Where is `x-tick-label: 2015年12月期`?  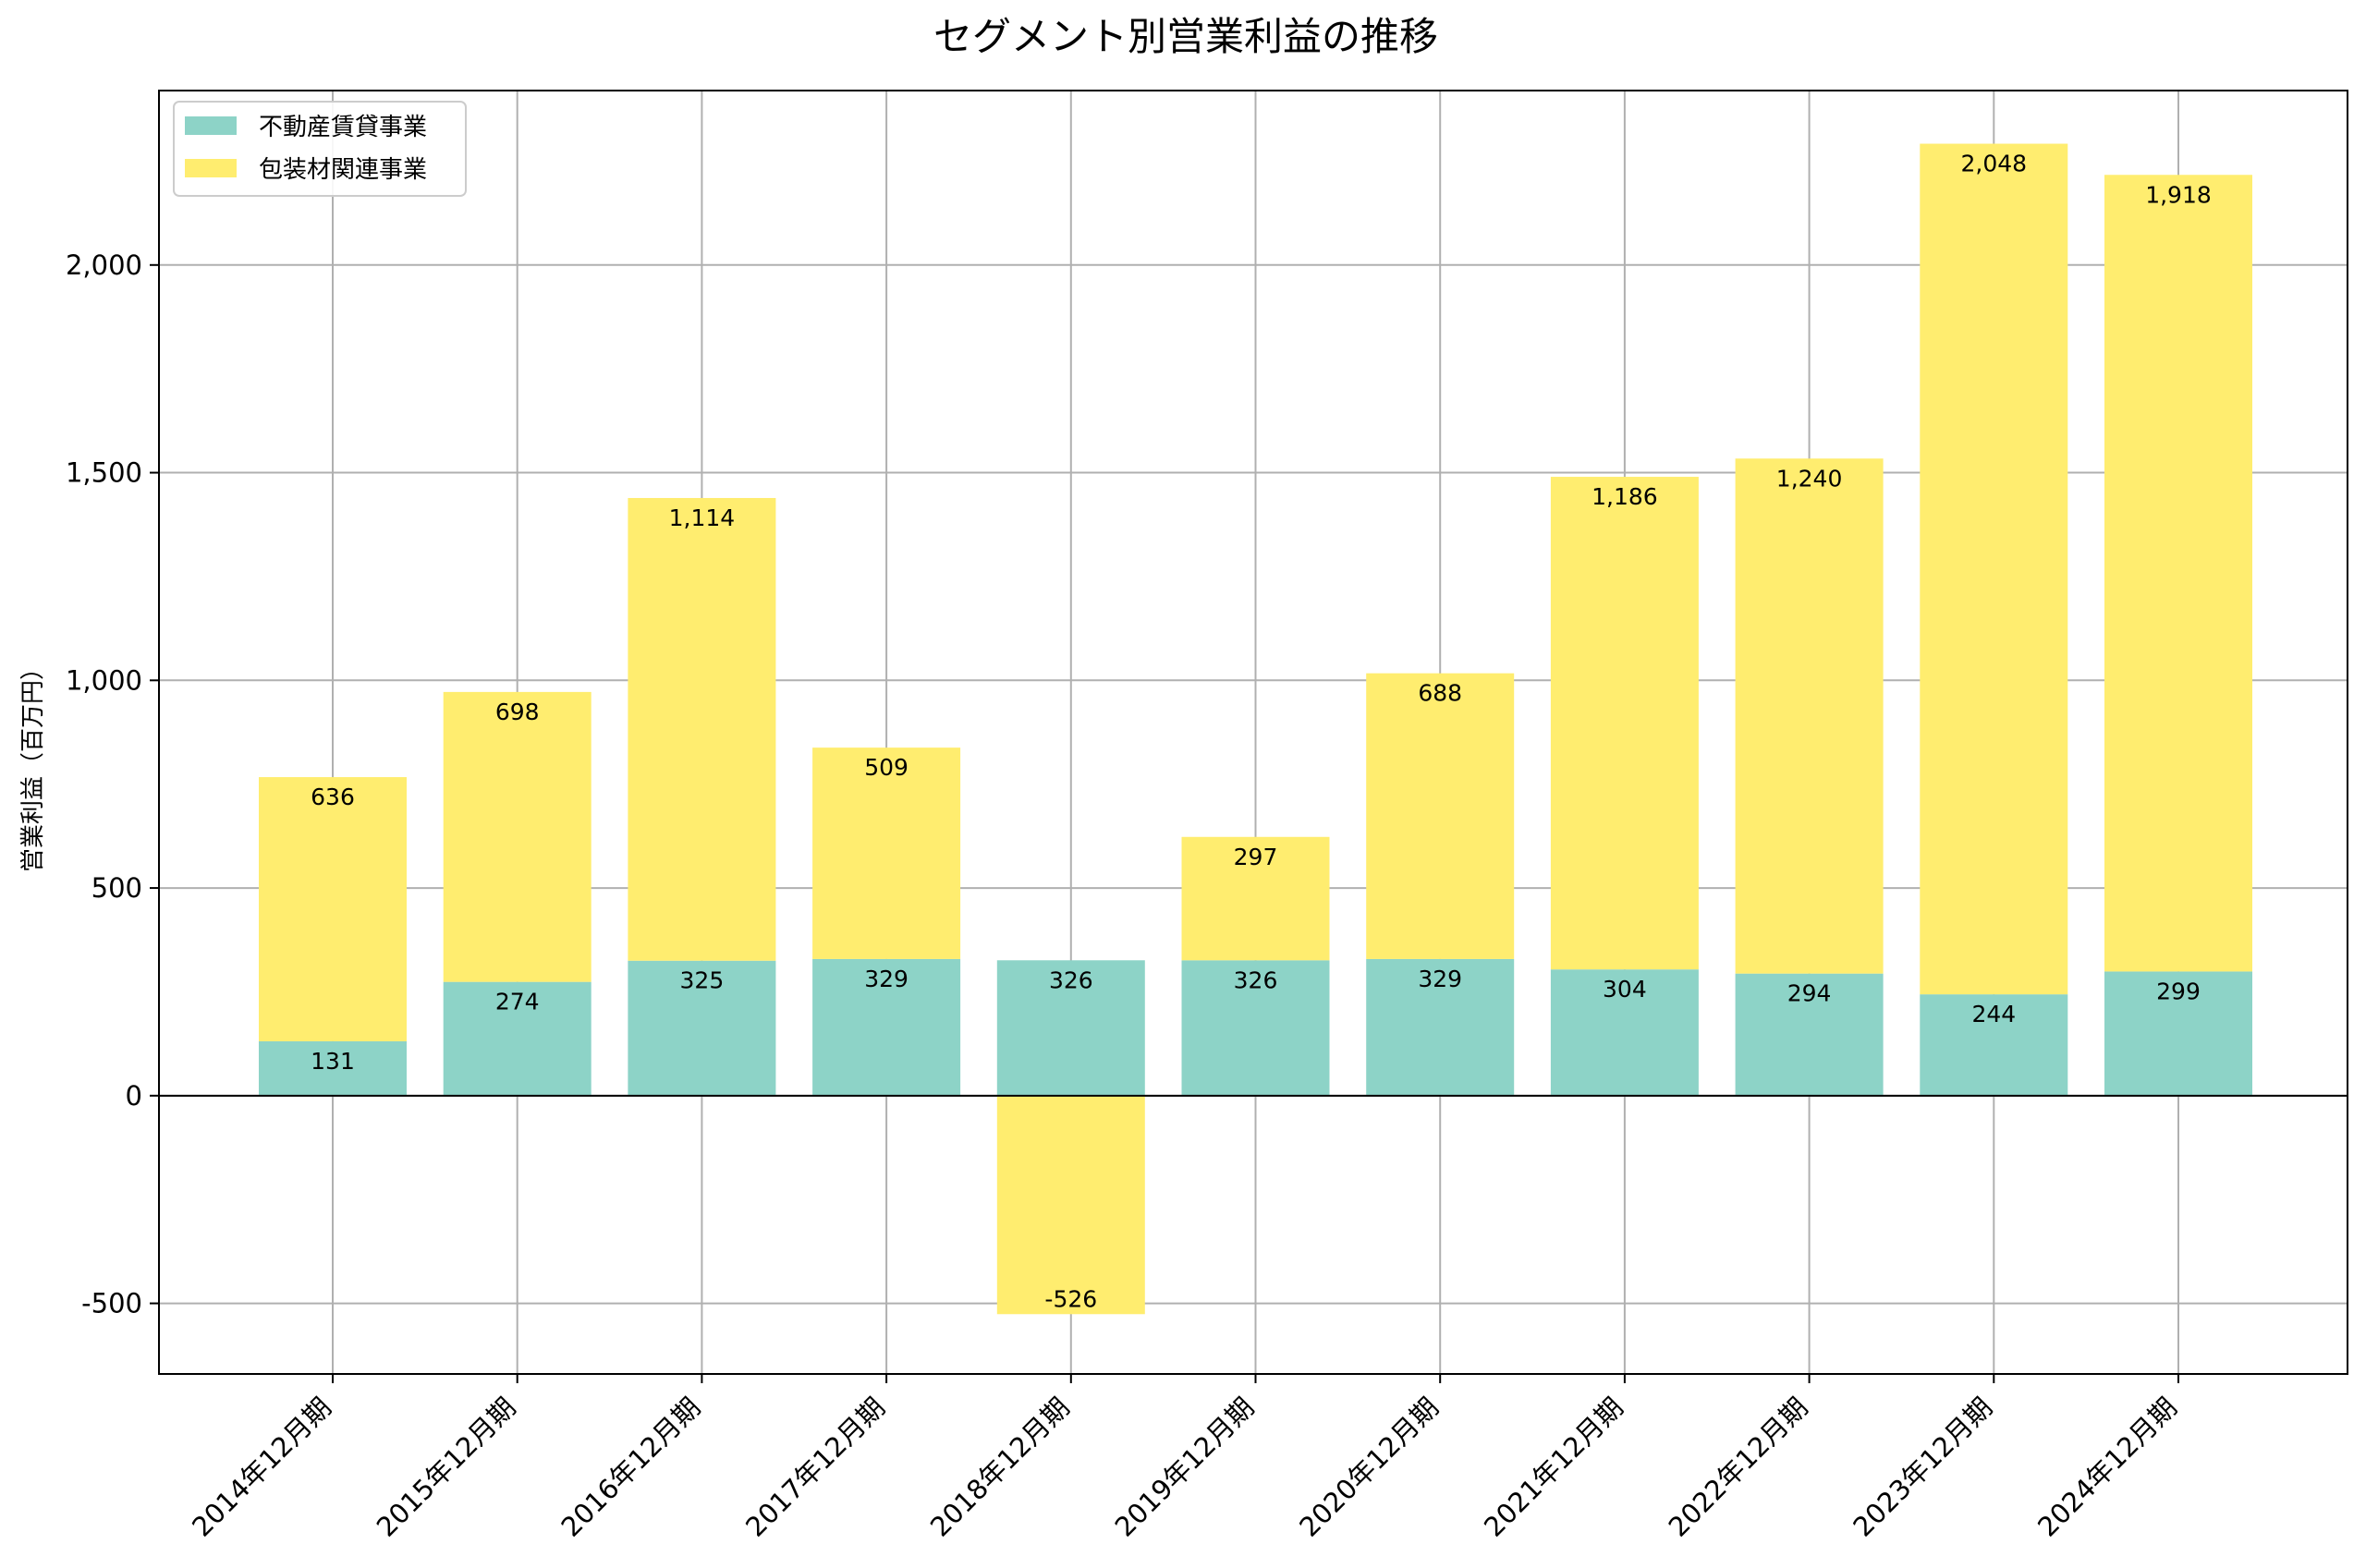
x-tick-label: 2015年12月期 is located at coordinates (447, 1467).